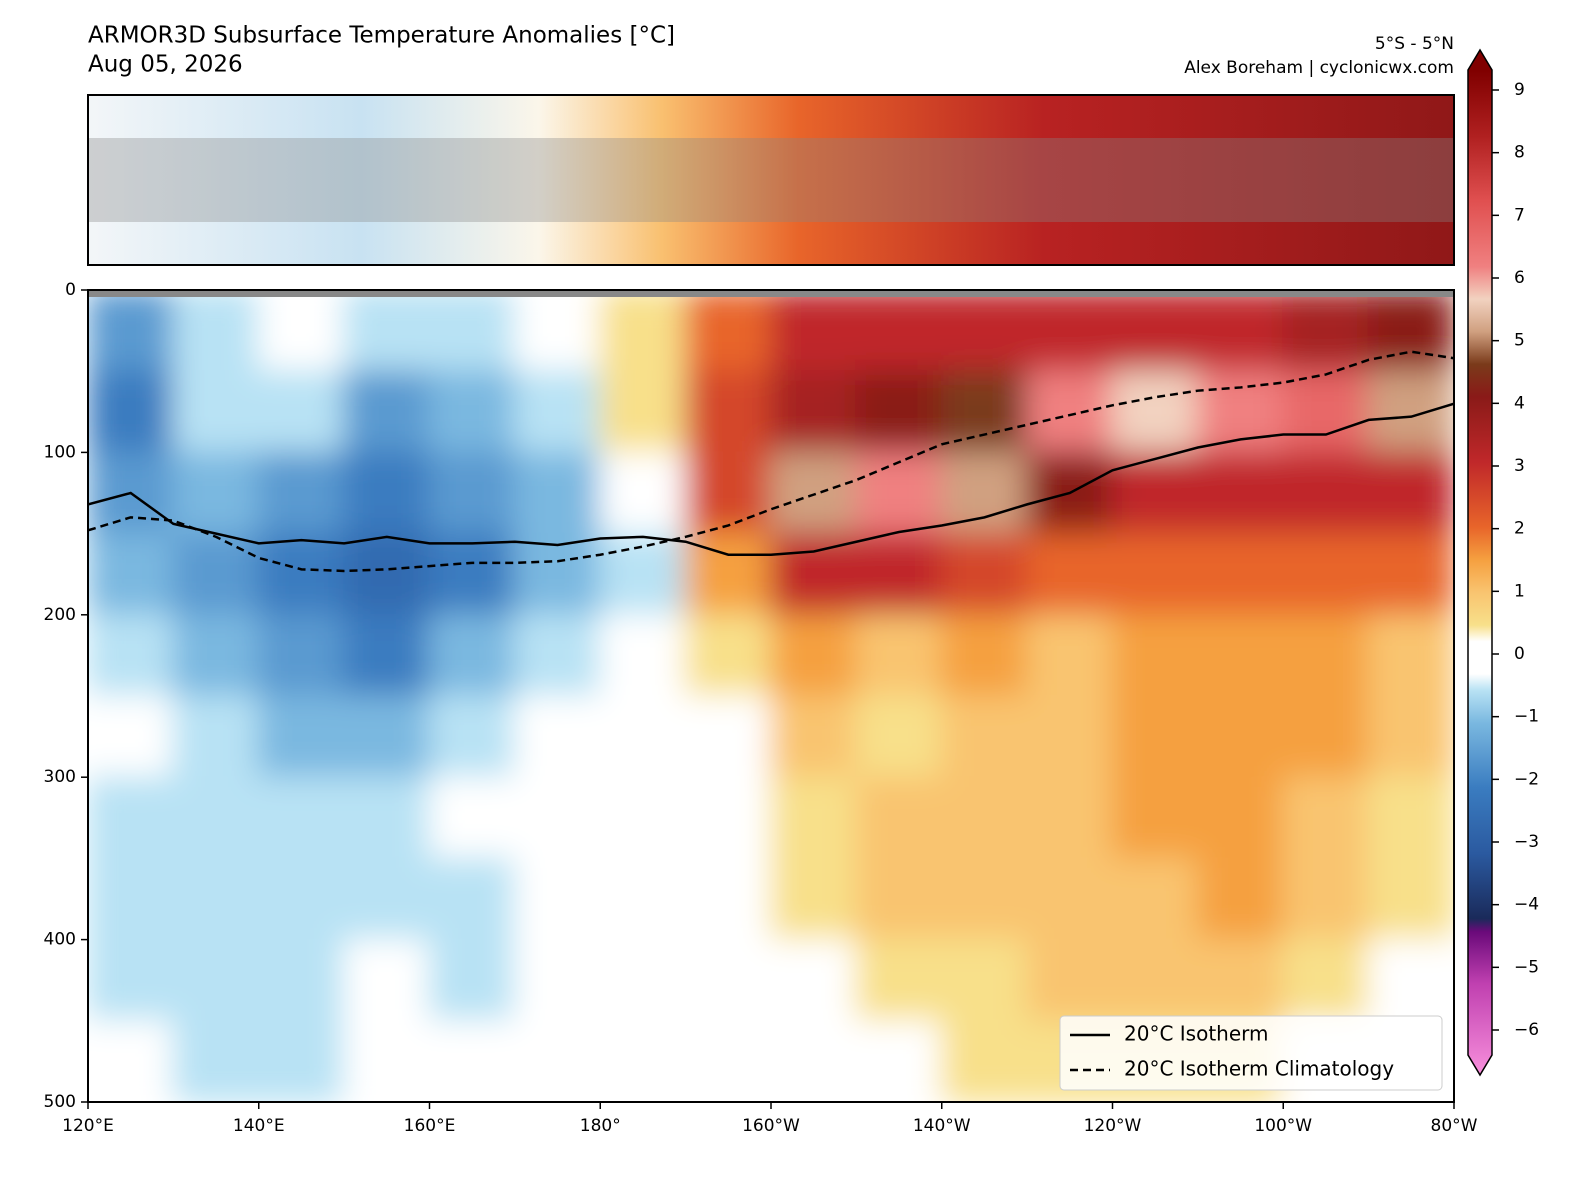  I want to click on colorbar, so click(1480, 562).